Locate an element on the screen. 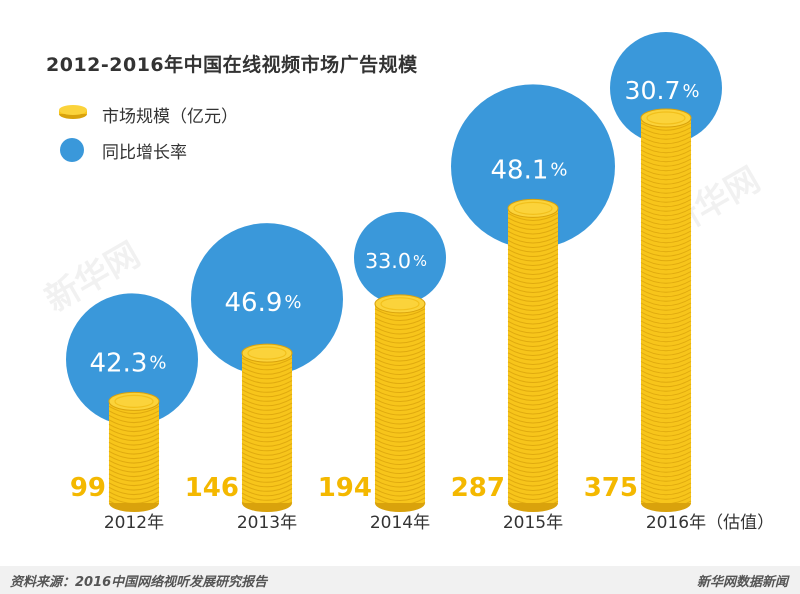 The height and width of the screenshot is (594, 800). coin-stack-bar is located at coordinates (134, 452).